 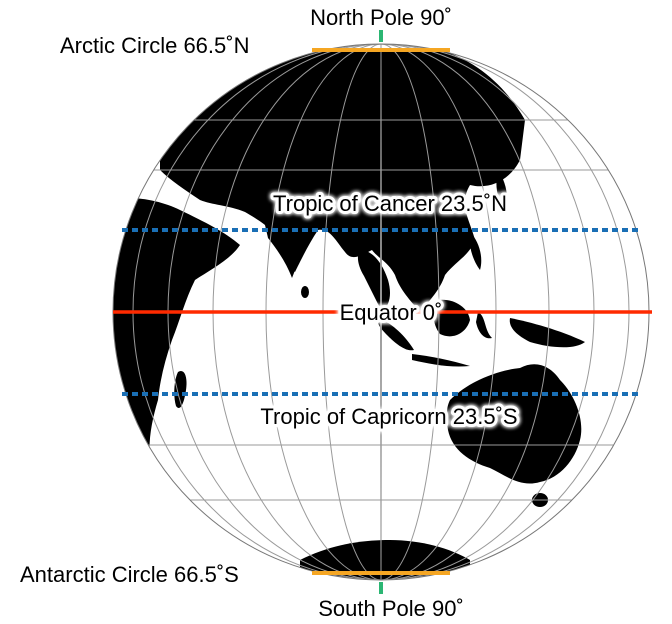 I want to click on landmass-africa, so click(x=176, y=334).